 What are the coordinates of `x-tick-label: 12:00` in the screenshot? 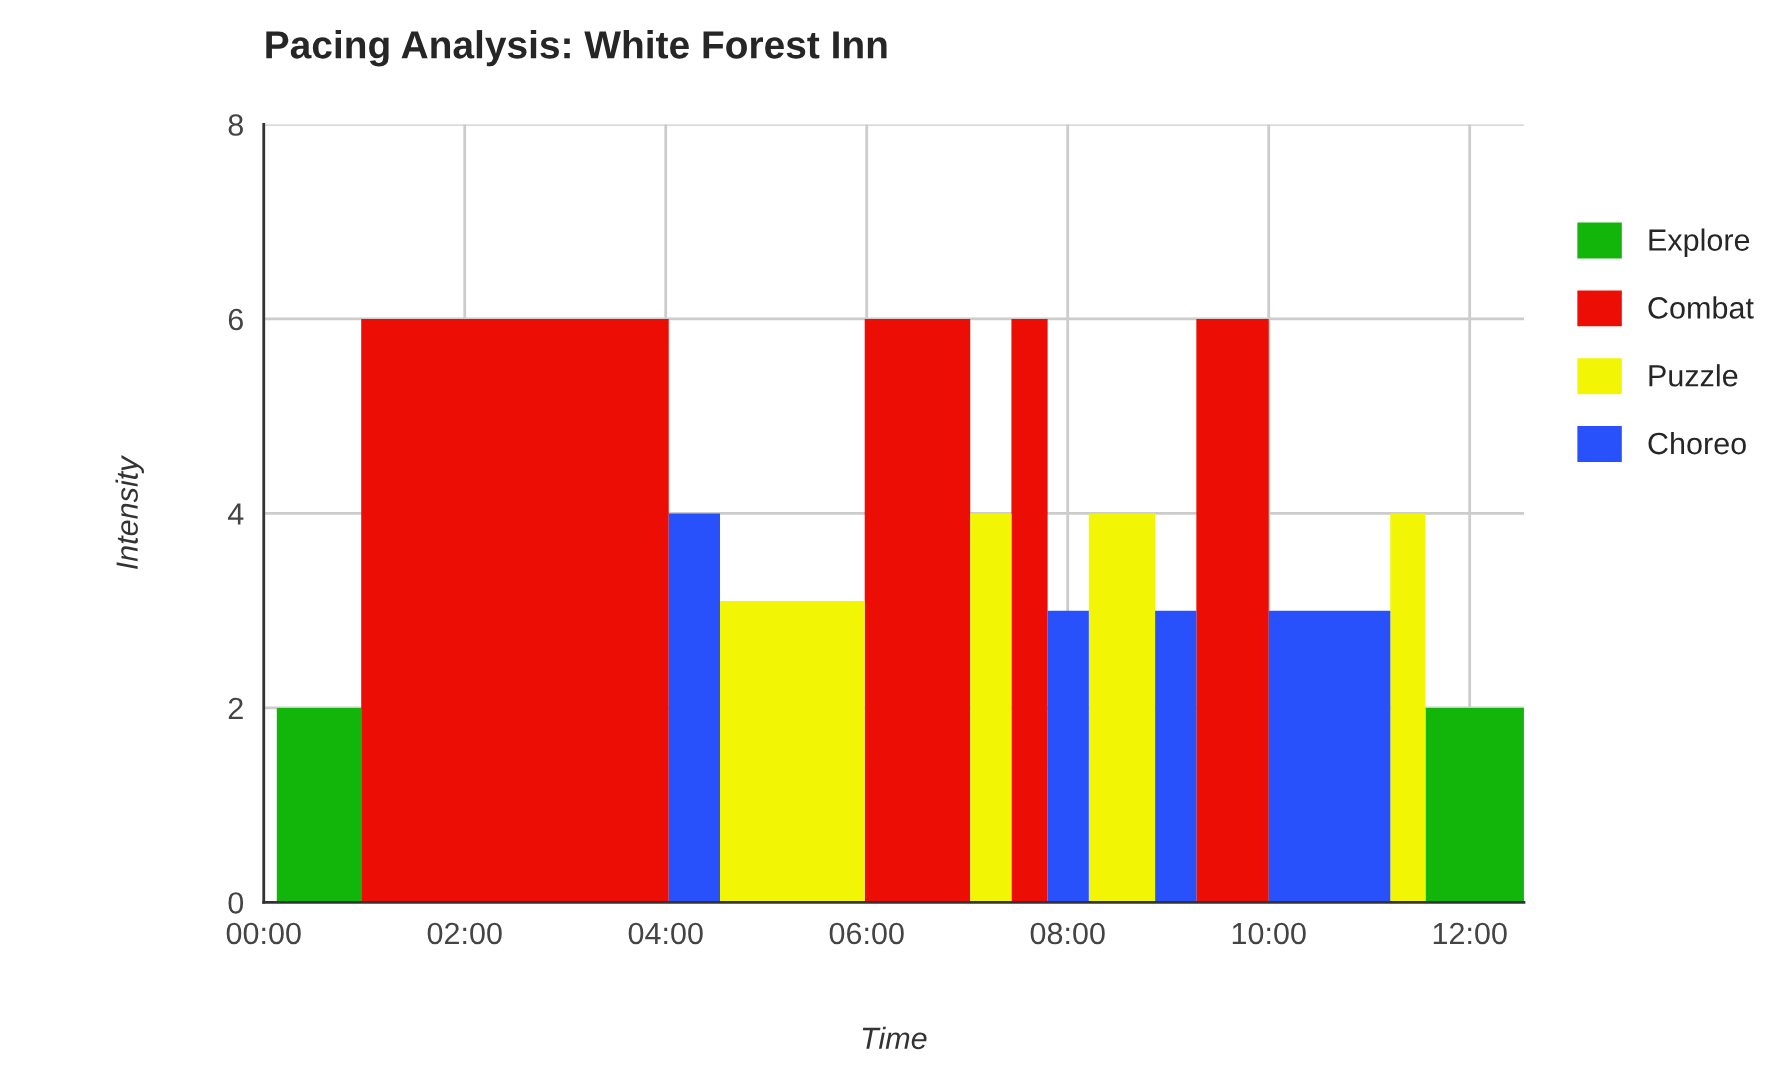 It's located at (1470, 933).